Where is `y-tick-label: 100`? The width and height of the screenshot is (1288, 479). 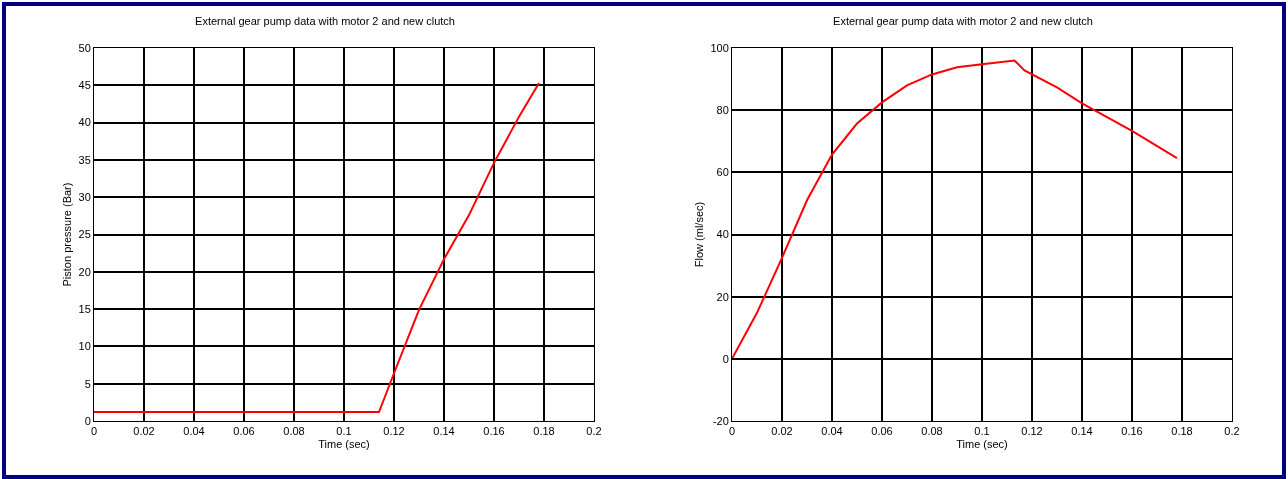
y-tick-label: 100 is located at coordinates (719, 47).